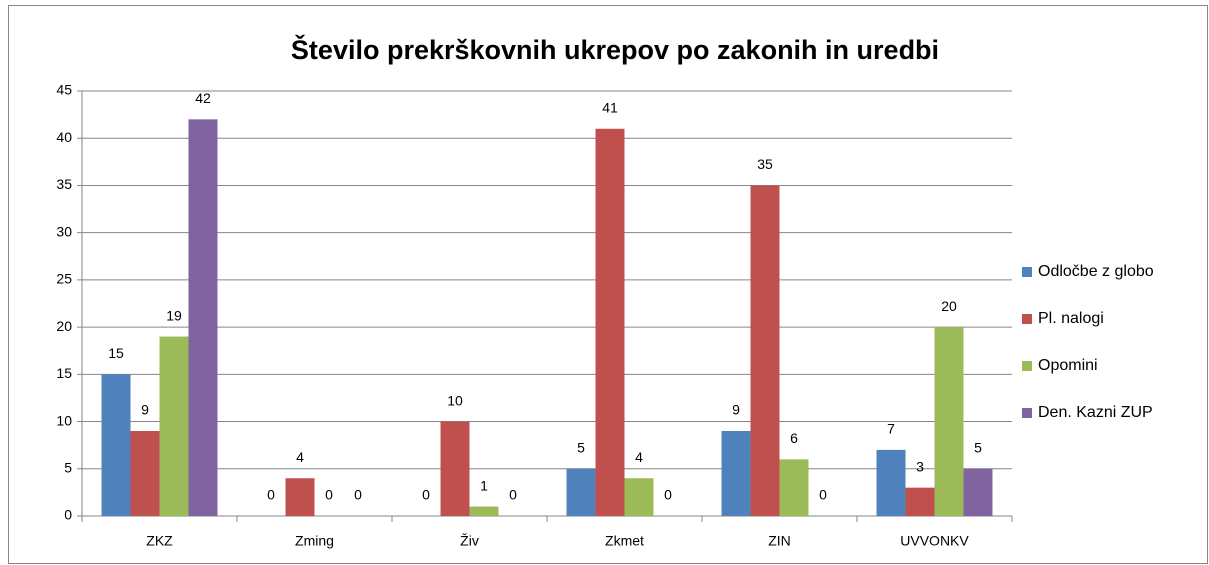 This screenshot has width=1209, height=565. I want to click on x-tick-label: ZKZ, so click(159, 541).